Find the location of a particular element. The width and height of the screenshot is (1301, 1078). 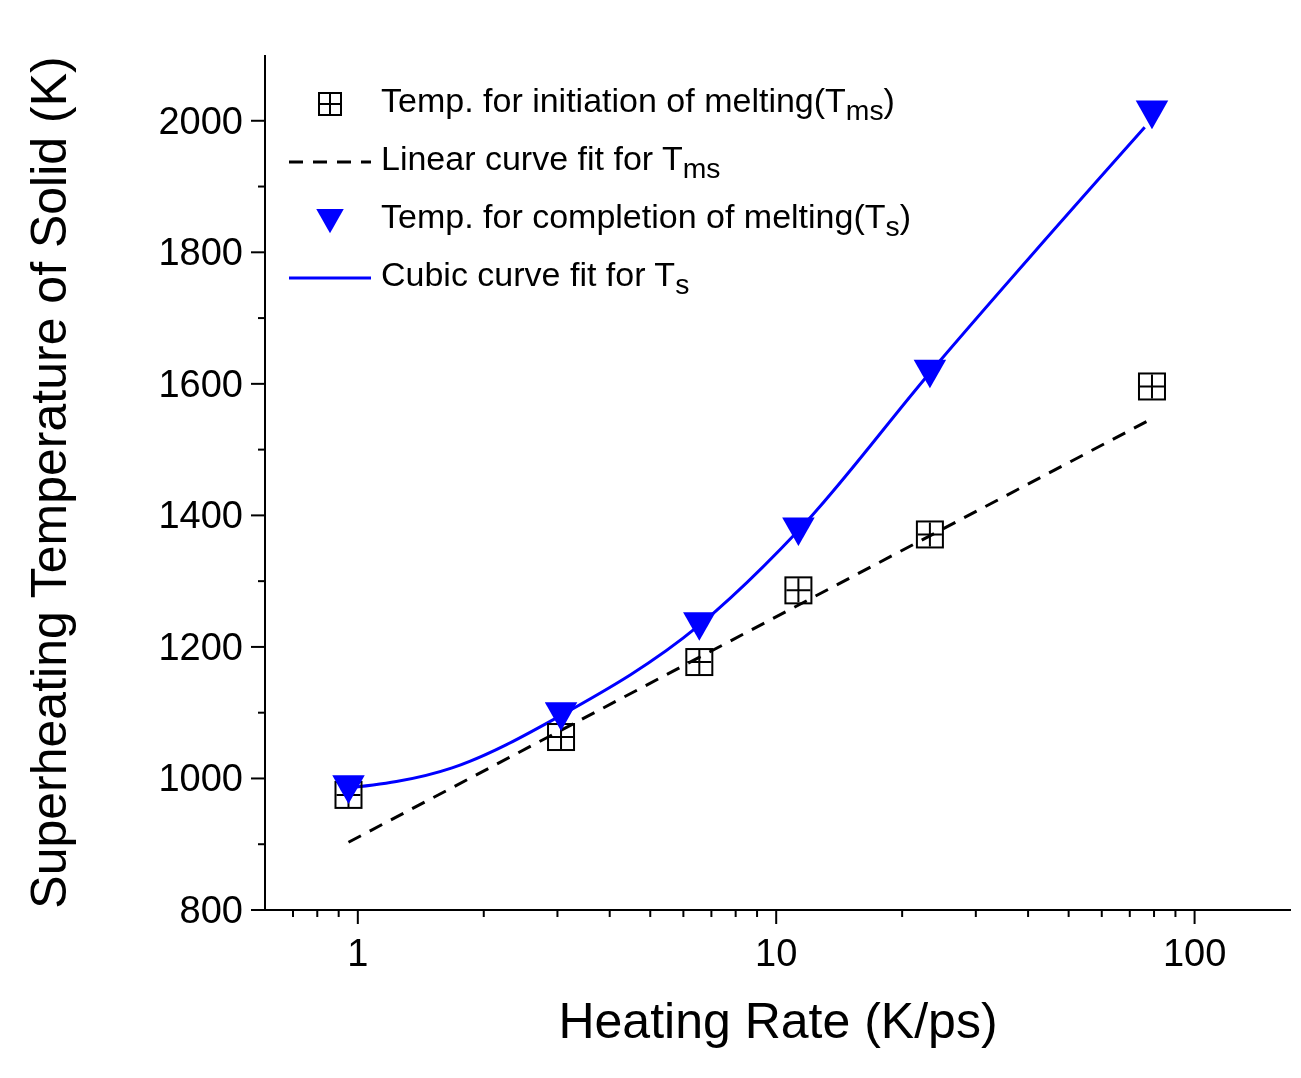

legend-label: Temp. for initiation of melting(T$_{ms}$) is located at coordinates (638, 104).